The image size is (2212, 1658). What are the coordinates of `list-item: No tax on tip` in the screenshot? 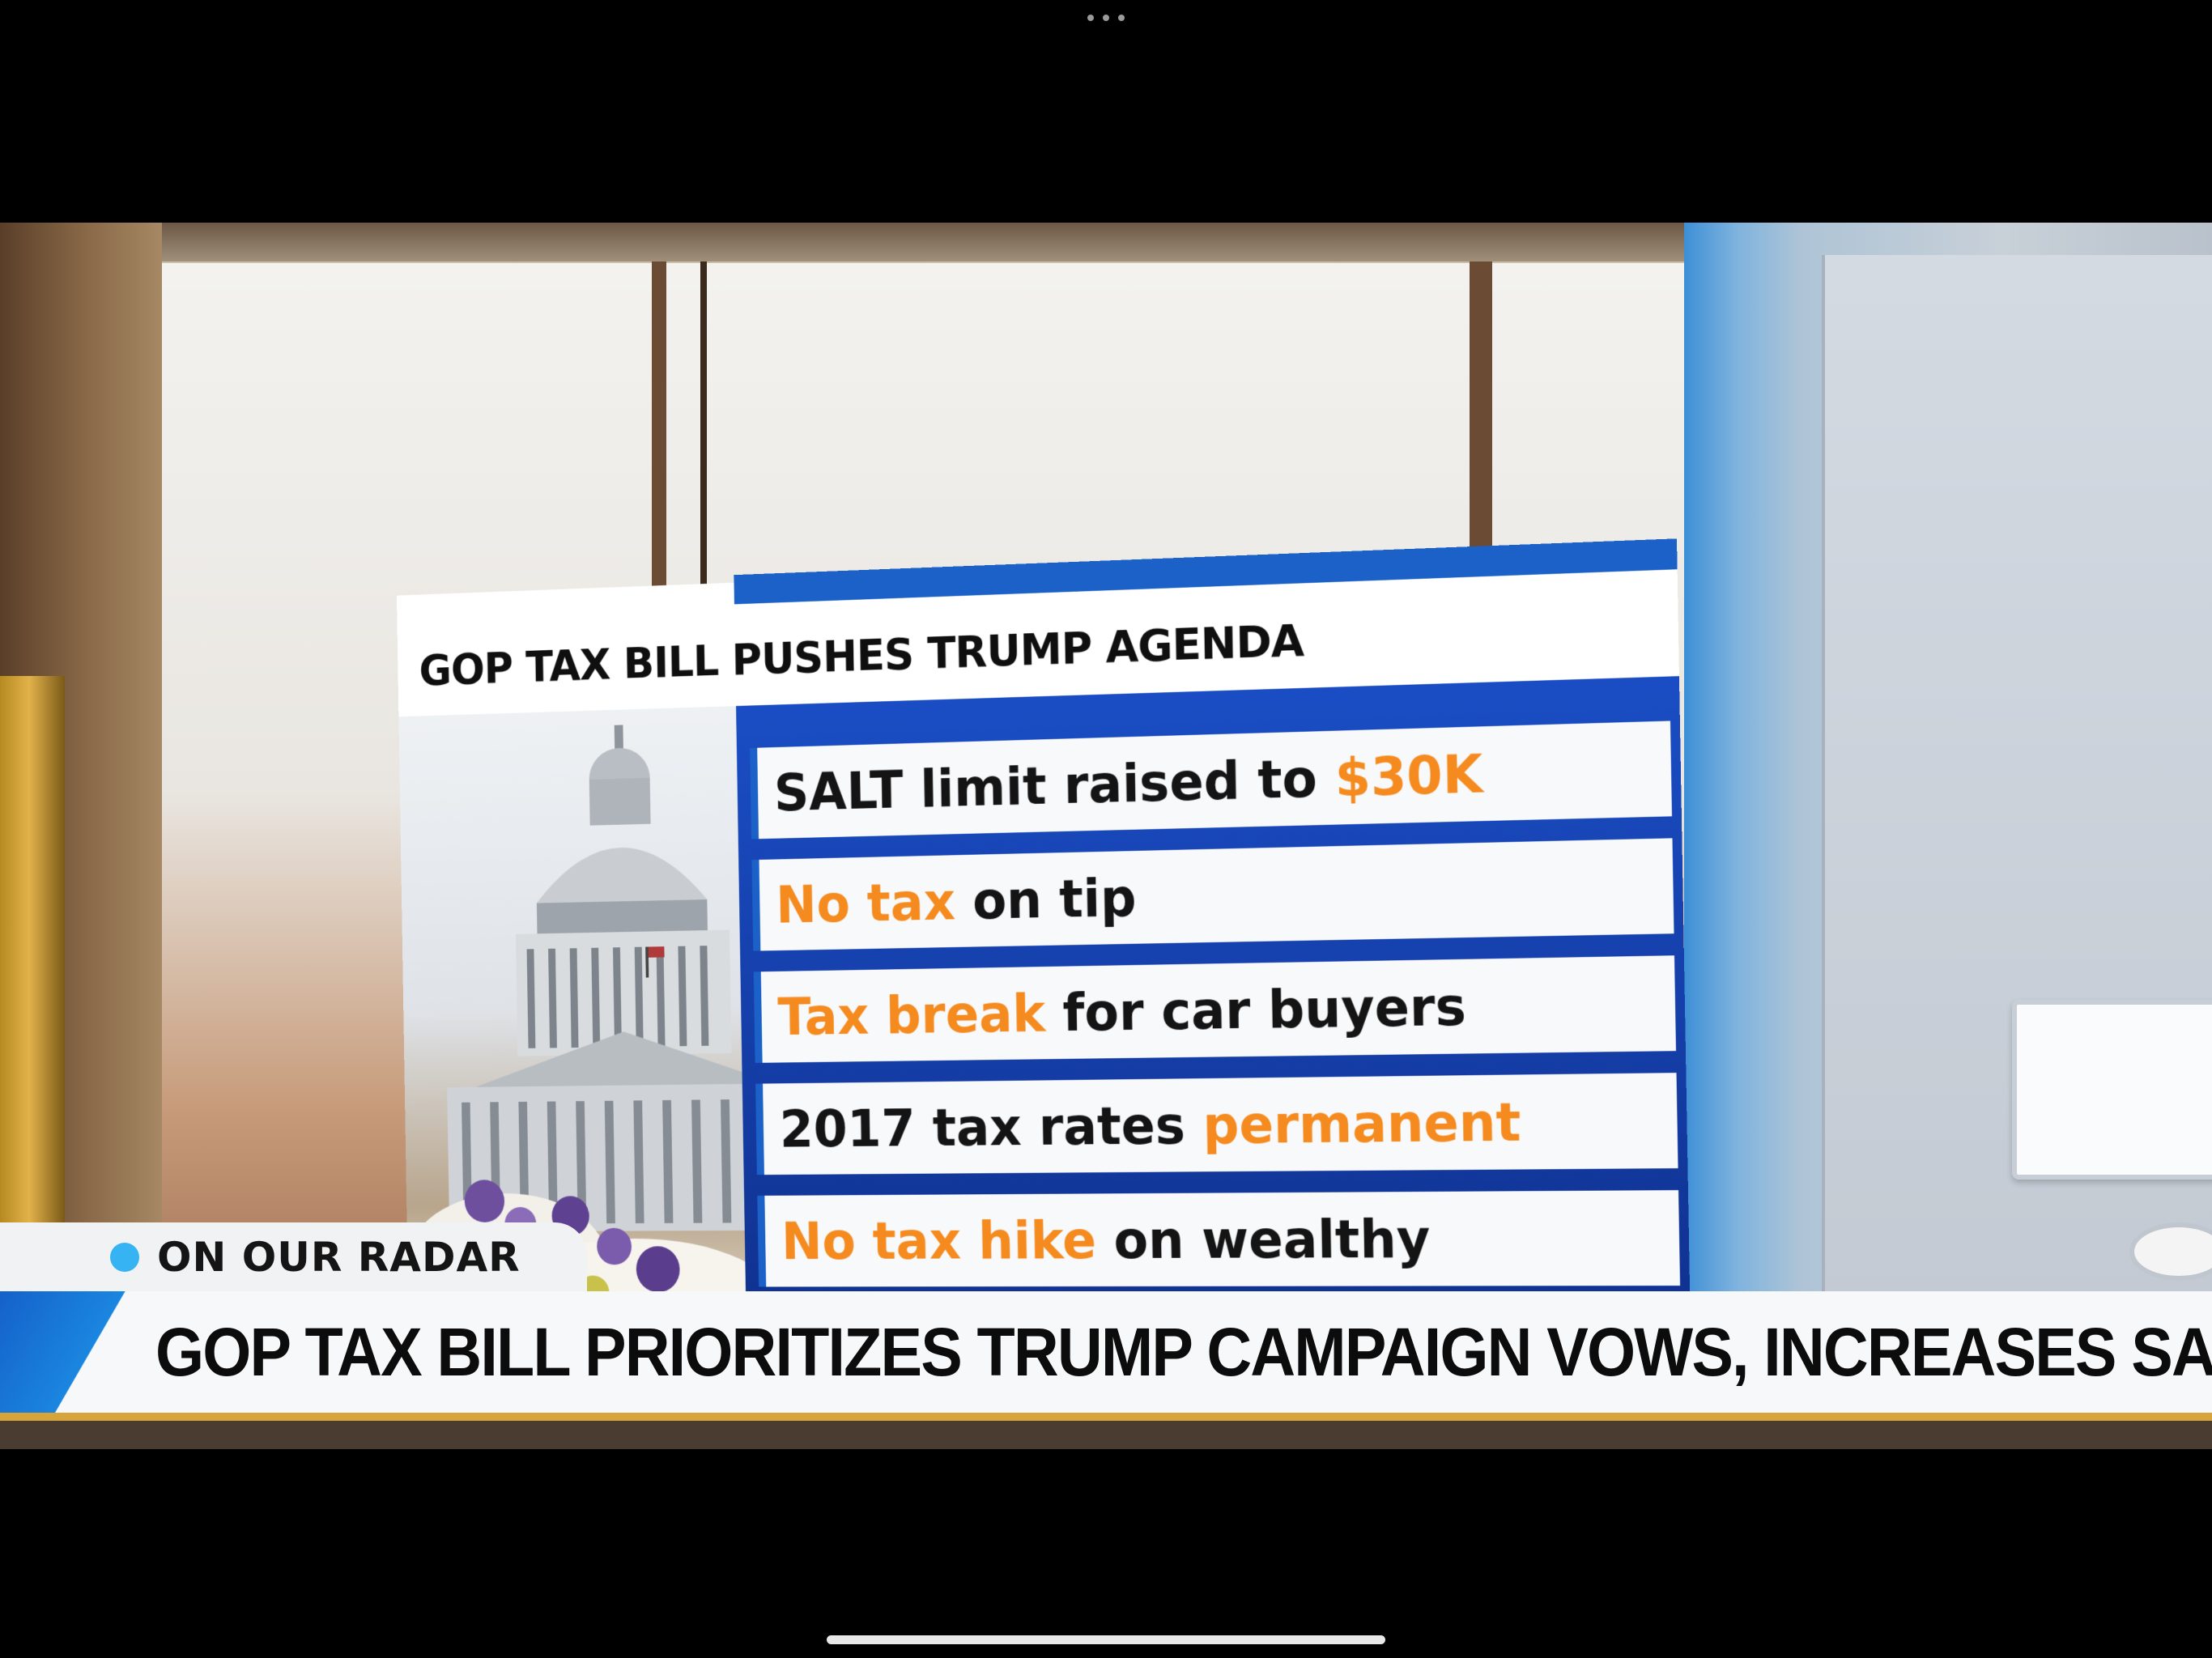 It's located at (1213, 894).